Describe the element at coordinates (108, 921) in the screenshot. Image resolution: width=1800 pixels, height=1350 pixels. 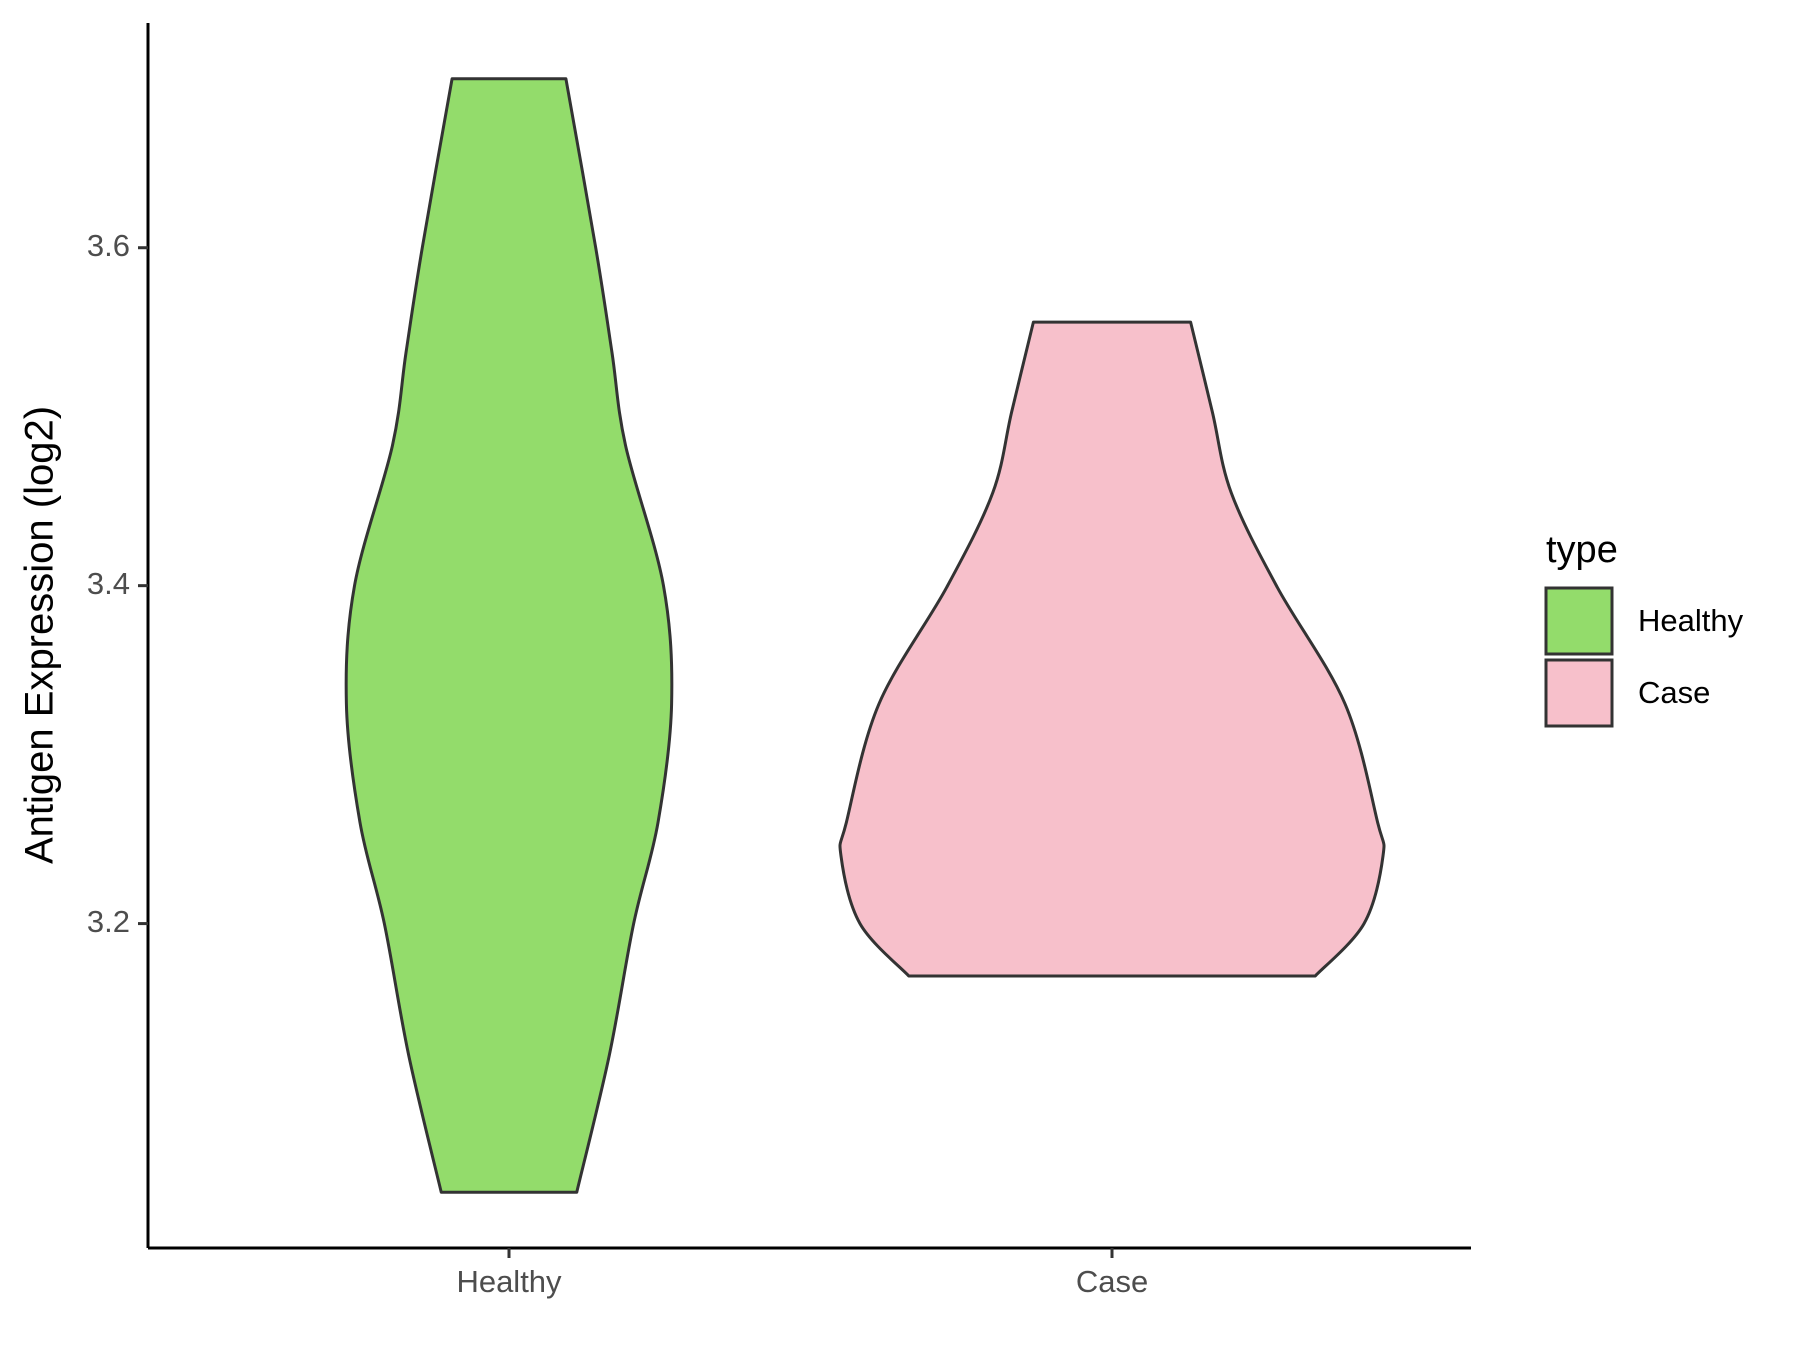
I see `y-tick-label: 3.2` at that location.